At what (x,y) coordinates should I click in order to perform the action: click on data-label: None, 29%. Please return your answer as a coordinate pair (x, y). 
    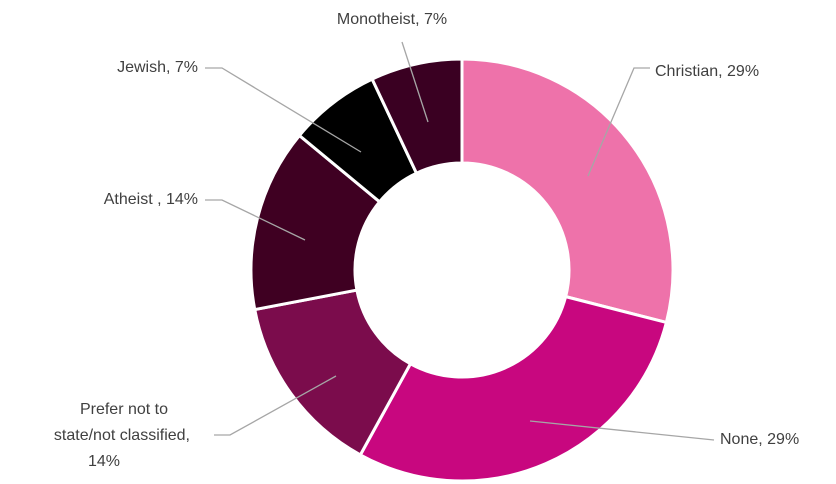
    Looking at the image, I should click on (759, 439).